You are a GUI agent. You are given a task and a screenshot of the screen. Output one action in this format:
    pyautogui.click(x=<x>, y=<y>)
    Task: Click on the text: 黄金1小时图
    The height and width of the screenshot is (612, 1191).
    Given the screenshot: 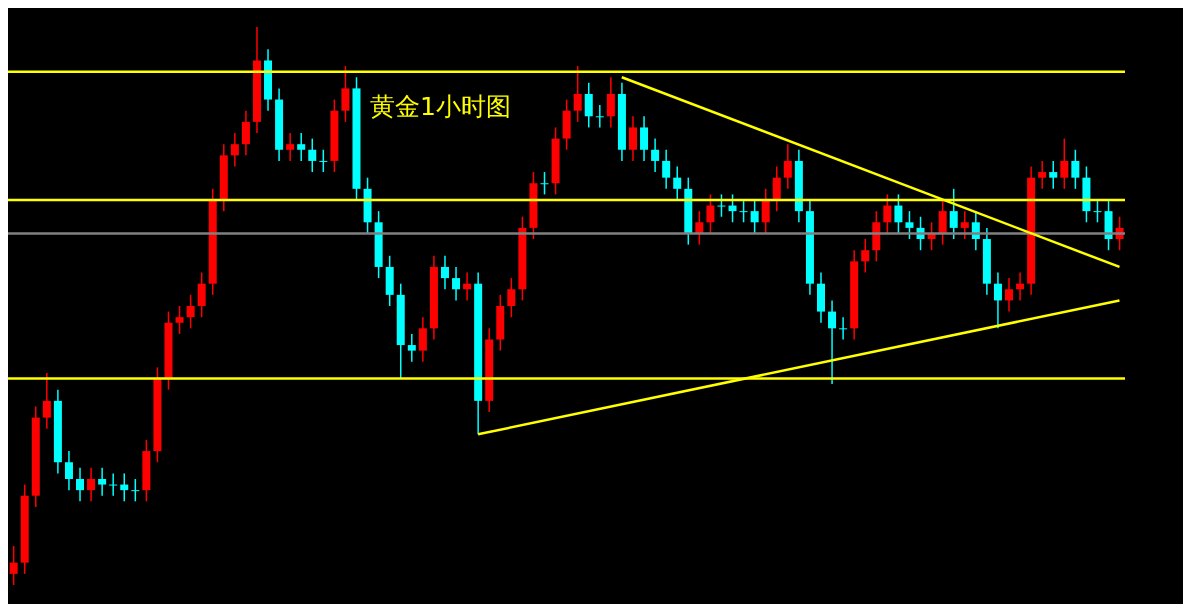 What is the action you would take?
    pyautogui.click(x=440, y=107)
    